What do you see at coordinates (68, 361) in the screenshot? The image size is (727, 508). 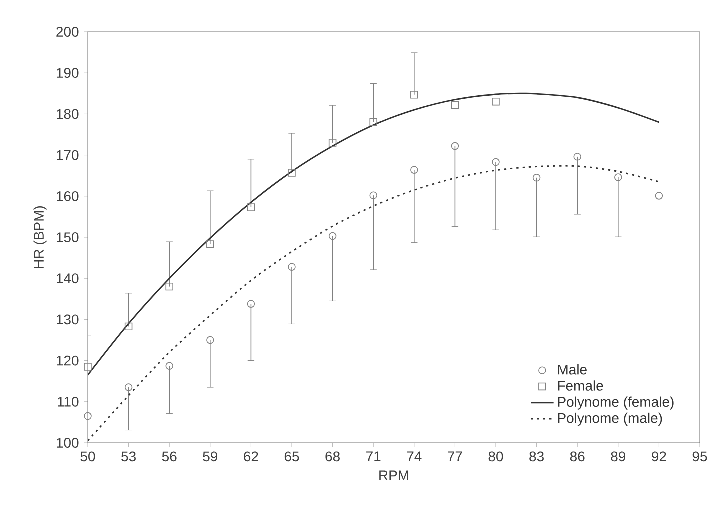 I see `y-tick-label: 120` at bounding box center [68, 361].